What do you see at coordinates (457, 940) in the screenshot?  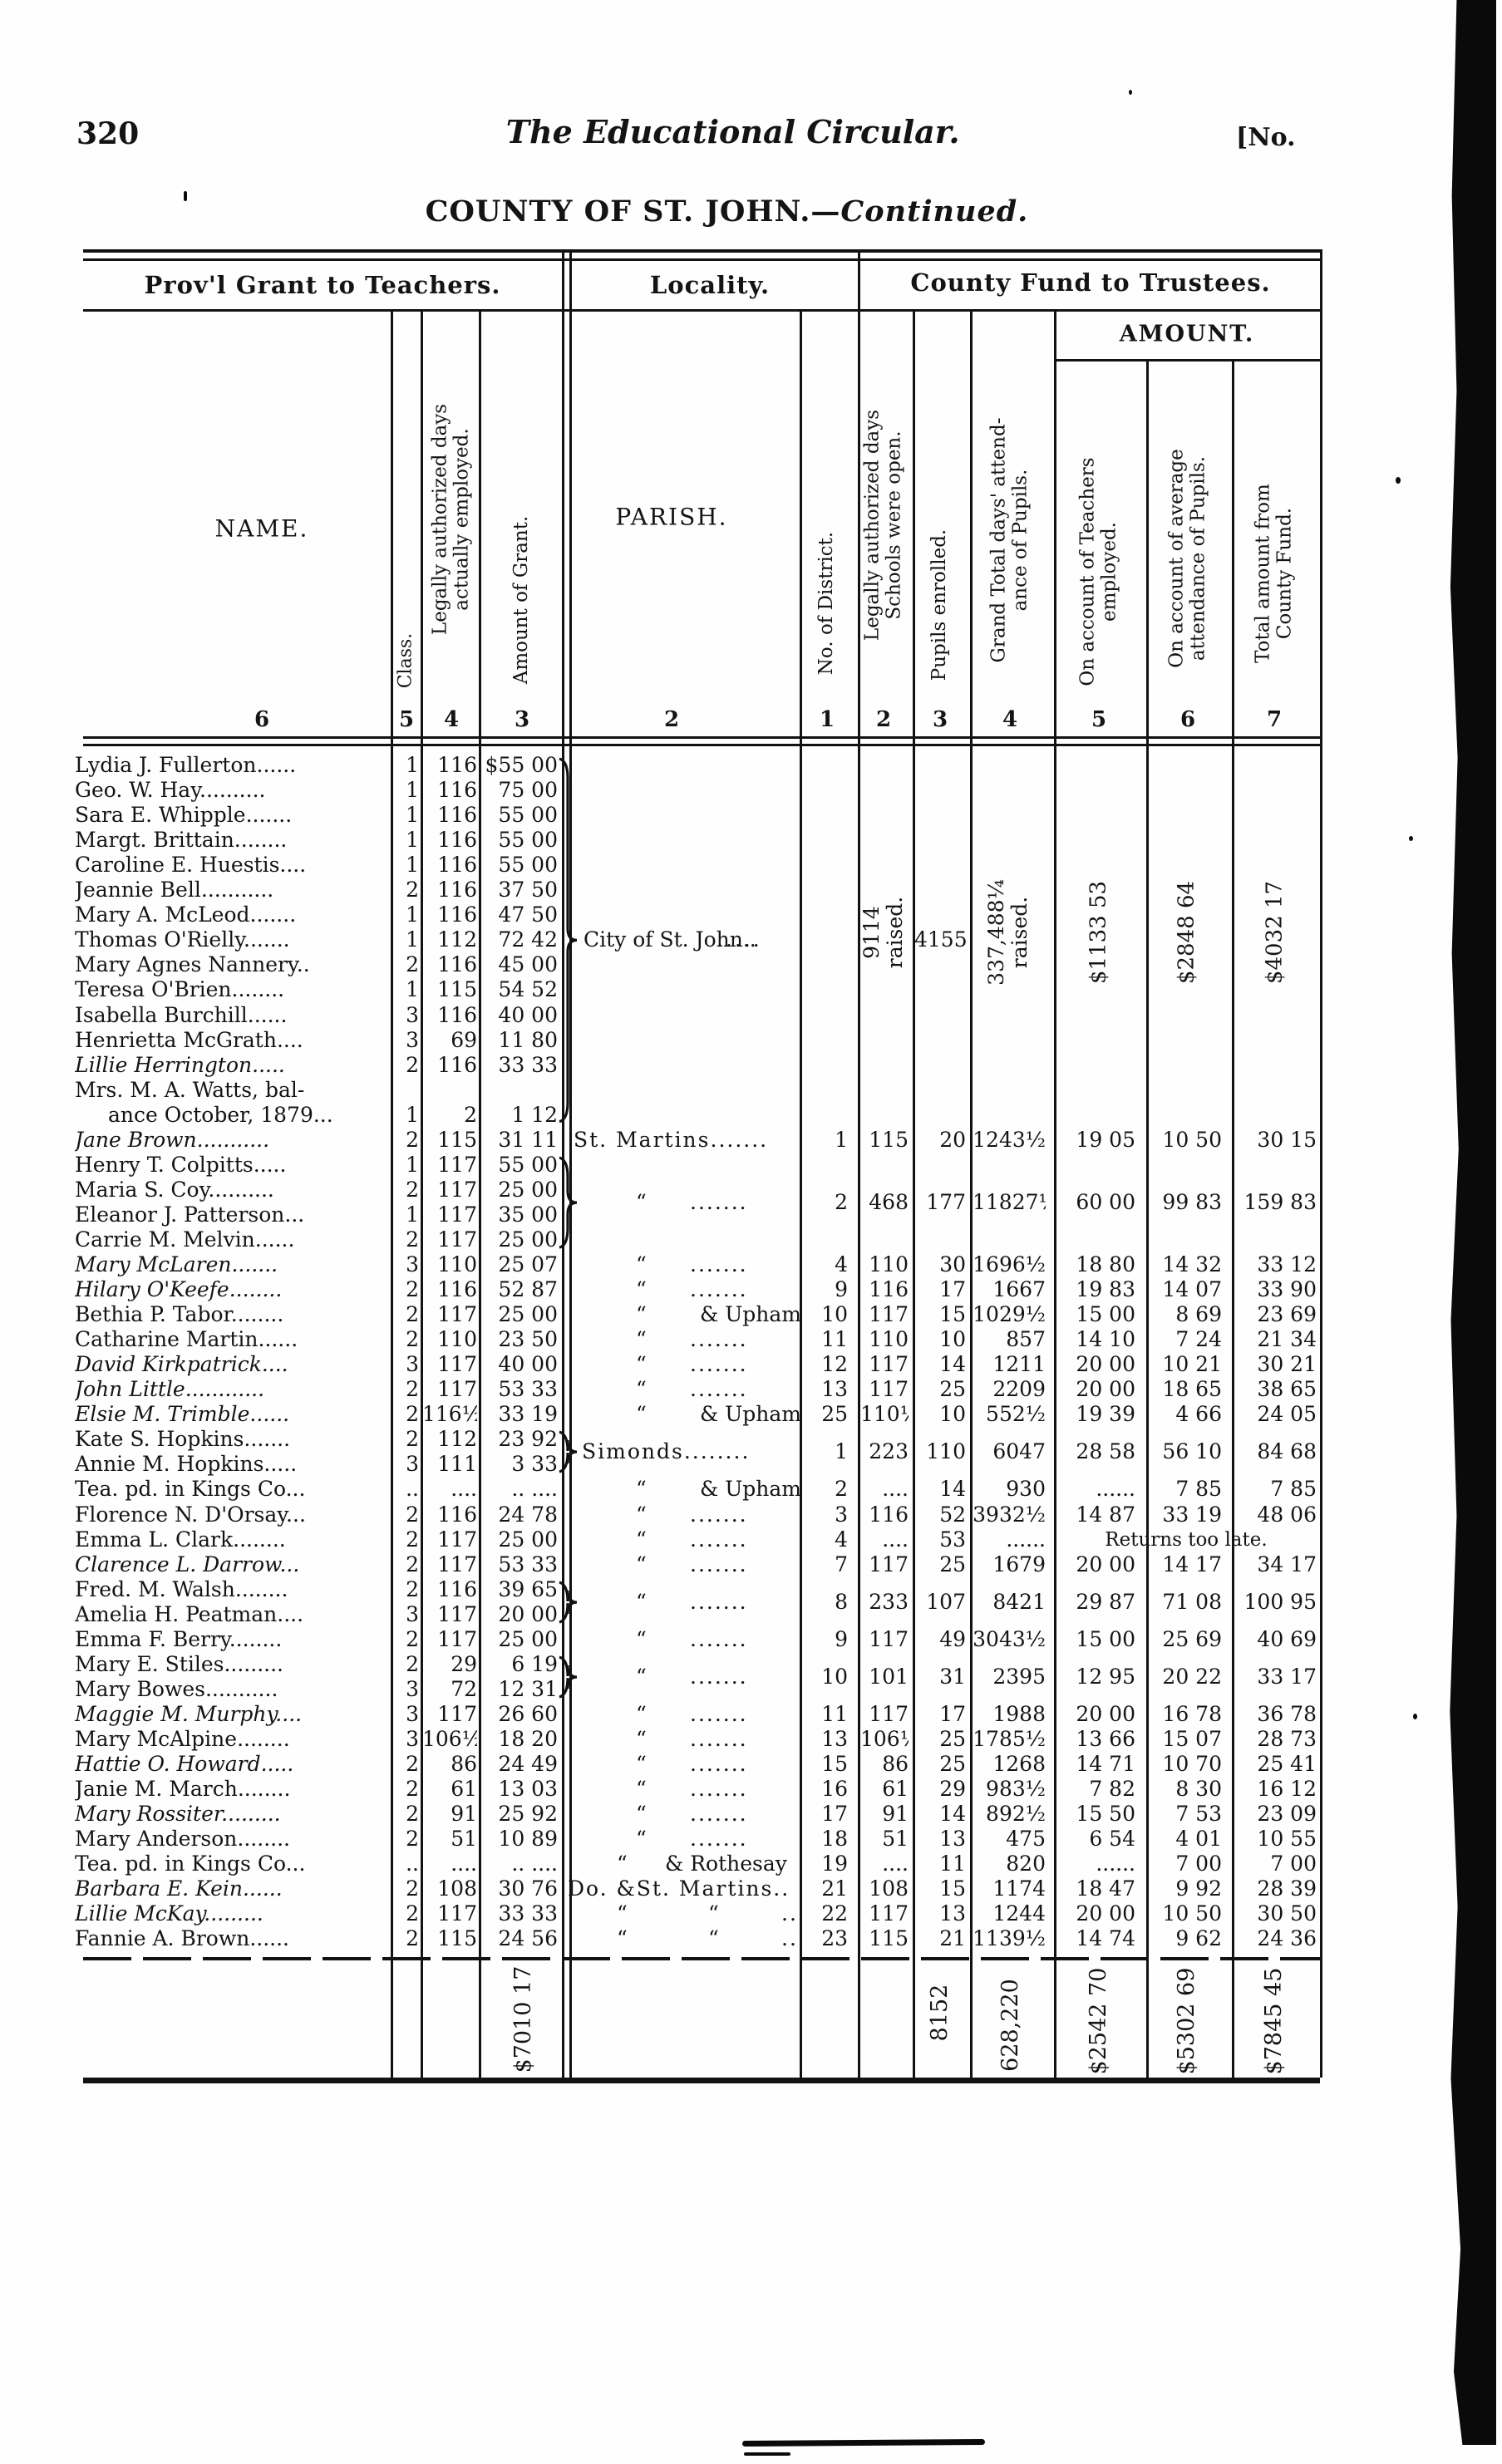 I see `teacher-days-employed: 112` at bounding box center [457, 940].